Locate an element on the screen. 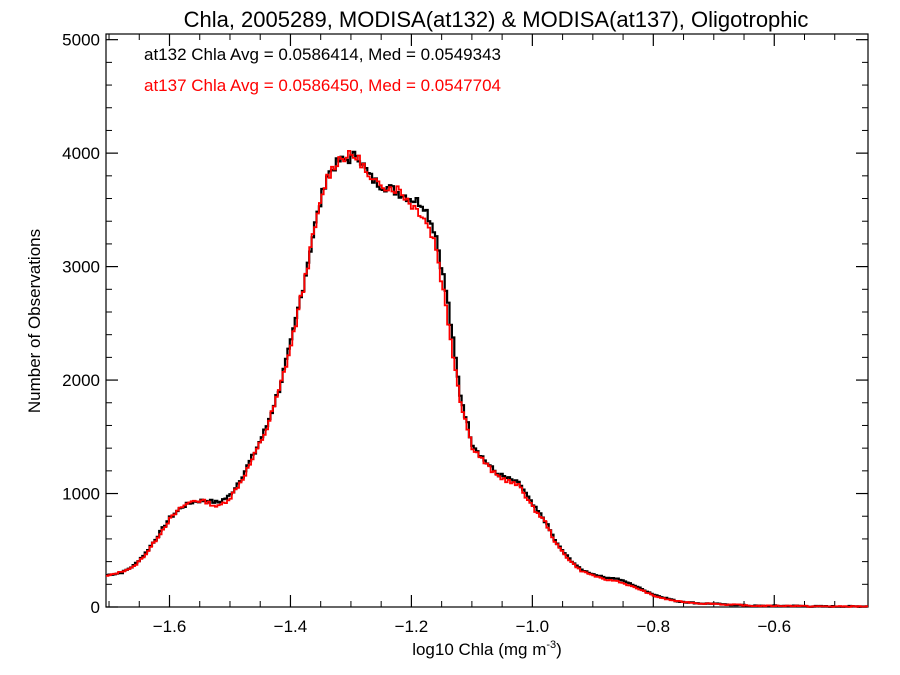 The image size is (900, 675). x-tick-label: −1.2 is located at coordinates (412, 626).